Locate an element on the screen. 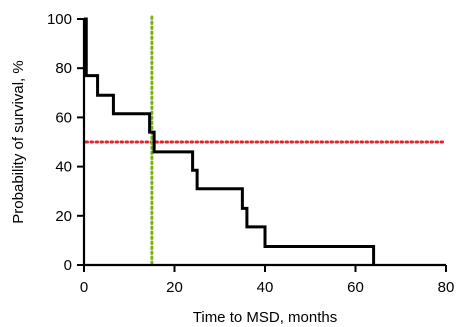  x-tick-label-4: 80 is located at coordinates (446, 287).